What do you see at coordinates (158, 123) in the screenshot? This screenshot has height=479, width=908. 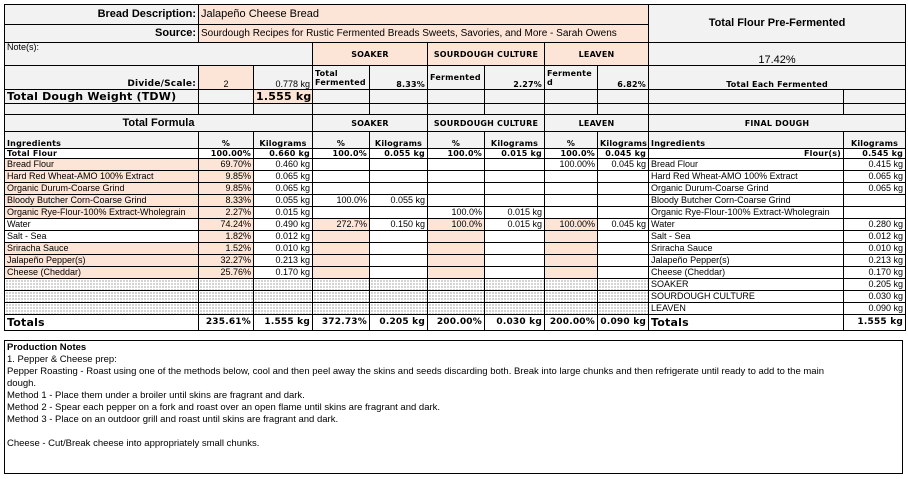 I see `total-formula-header: Total Formula` at bounding box center [158, 123].